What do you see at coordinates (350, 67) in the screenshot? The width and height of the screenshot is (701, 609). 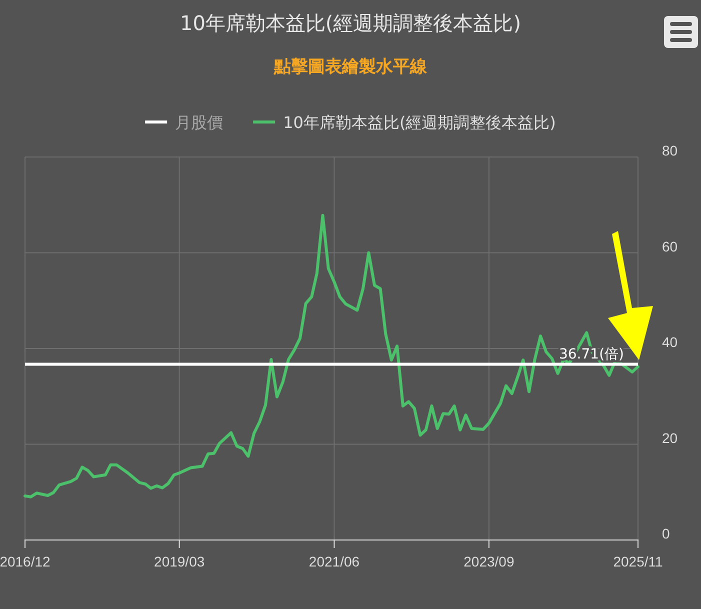 I see `chart-subtitle: 點擊圖表繪製水平線` at bounding box center [350, 67].